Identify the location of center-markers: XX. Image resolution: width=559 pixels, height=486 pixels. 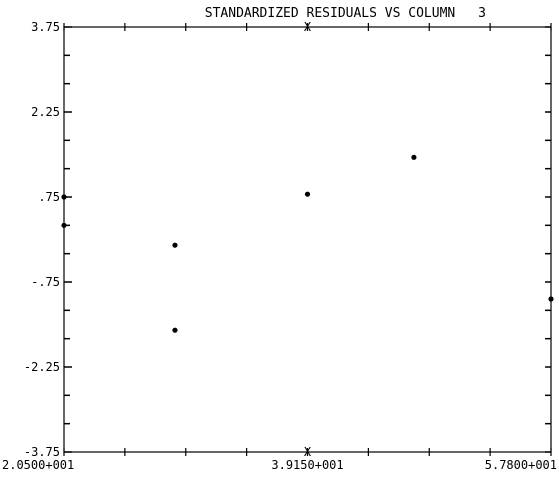
(308, 239).